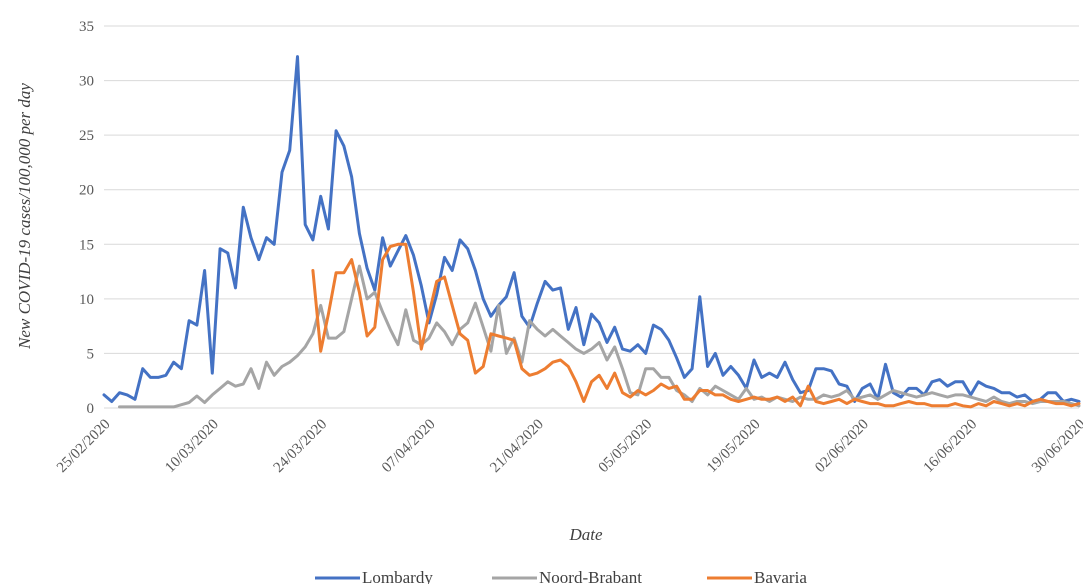 Image resolution: width=1083 pixels, height=584 pixels. Describe the element at coordinates (626, 446) in the screenshot. I see `x-tick-label: 05/05/2020` at that location.